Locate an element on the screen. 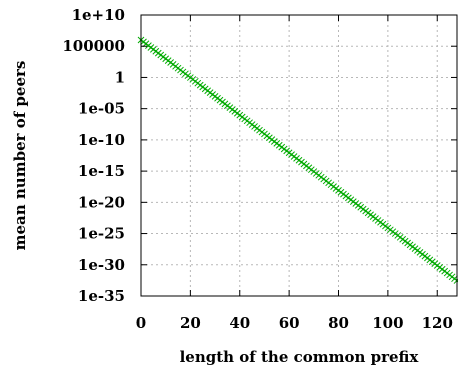 This screenshot has height=372, width=458. y-tick-label: 1e-35 is located at coordinates (101, 296).